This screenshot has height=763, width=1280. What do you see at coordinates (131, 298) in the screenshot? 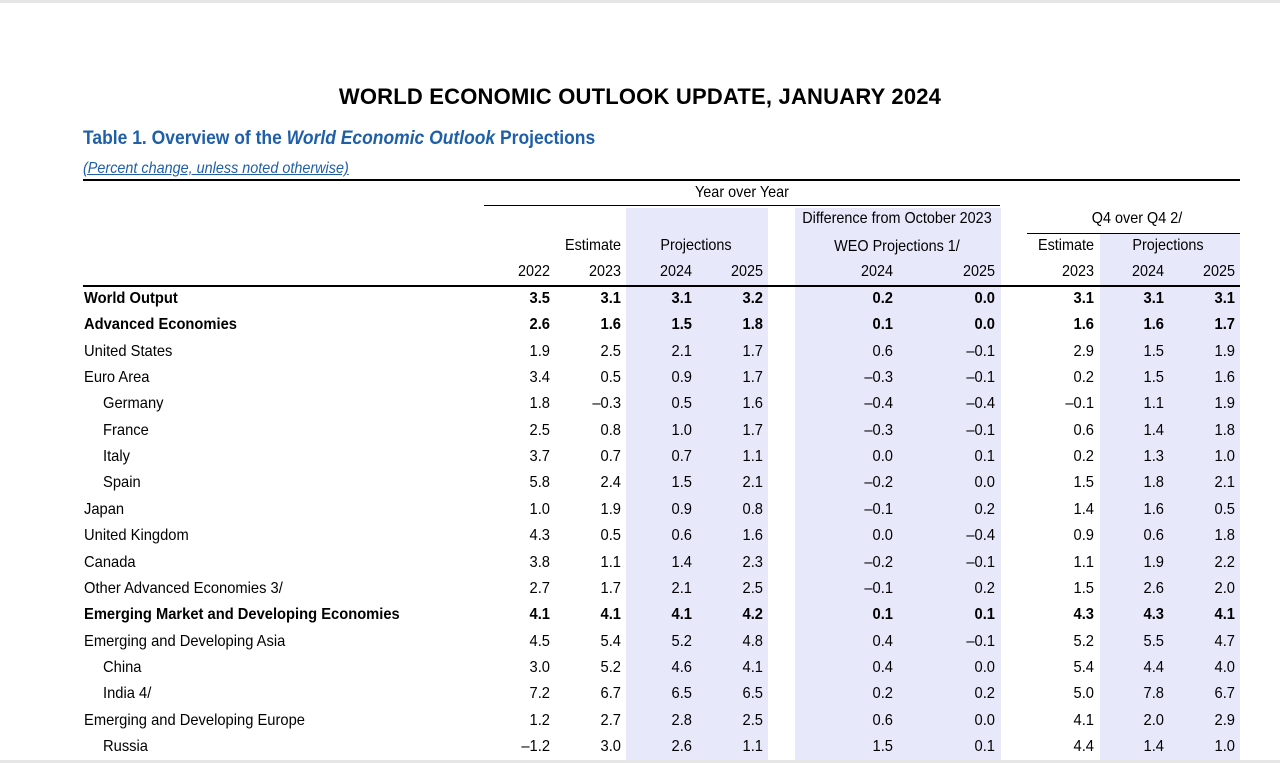
I see `row-label: World Output` at bounding box center [131, 298].